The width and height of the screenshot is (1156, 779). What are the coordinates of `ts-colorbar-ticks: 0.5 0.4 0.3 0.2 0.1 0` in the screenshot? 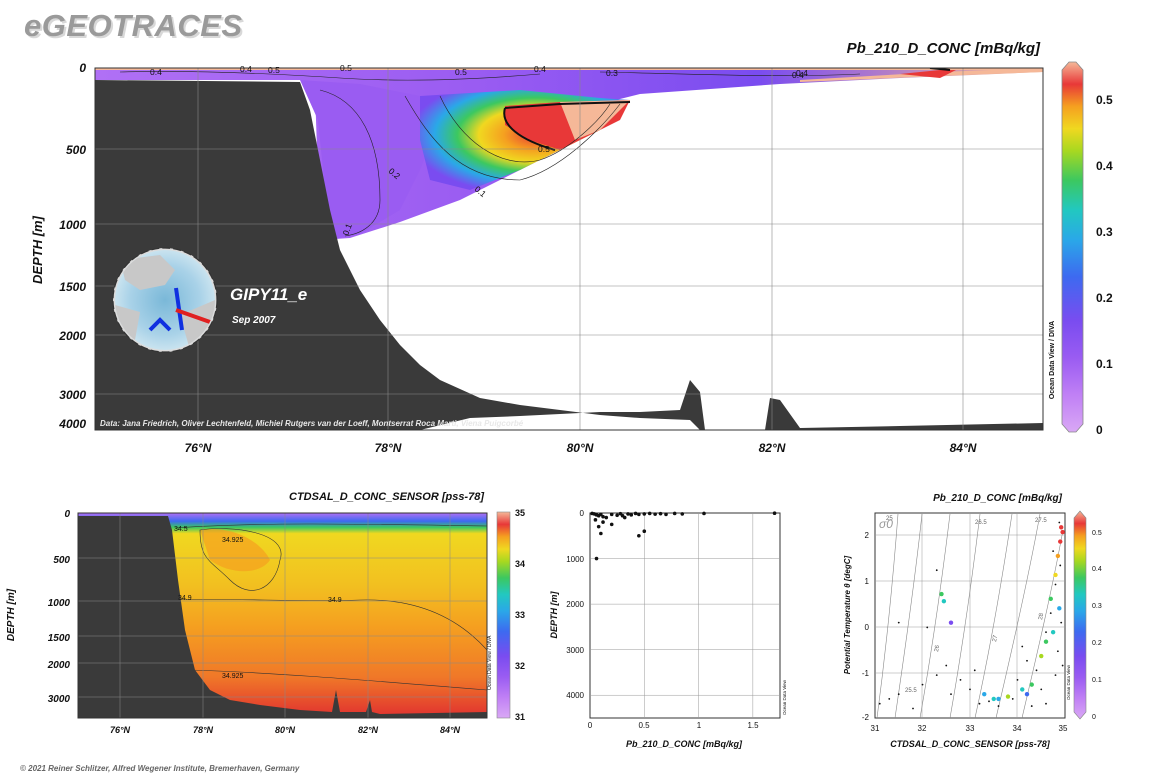 It's located at (1097, 625).